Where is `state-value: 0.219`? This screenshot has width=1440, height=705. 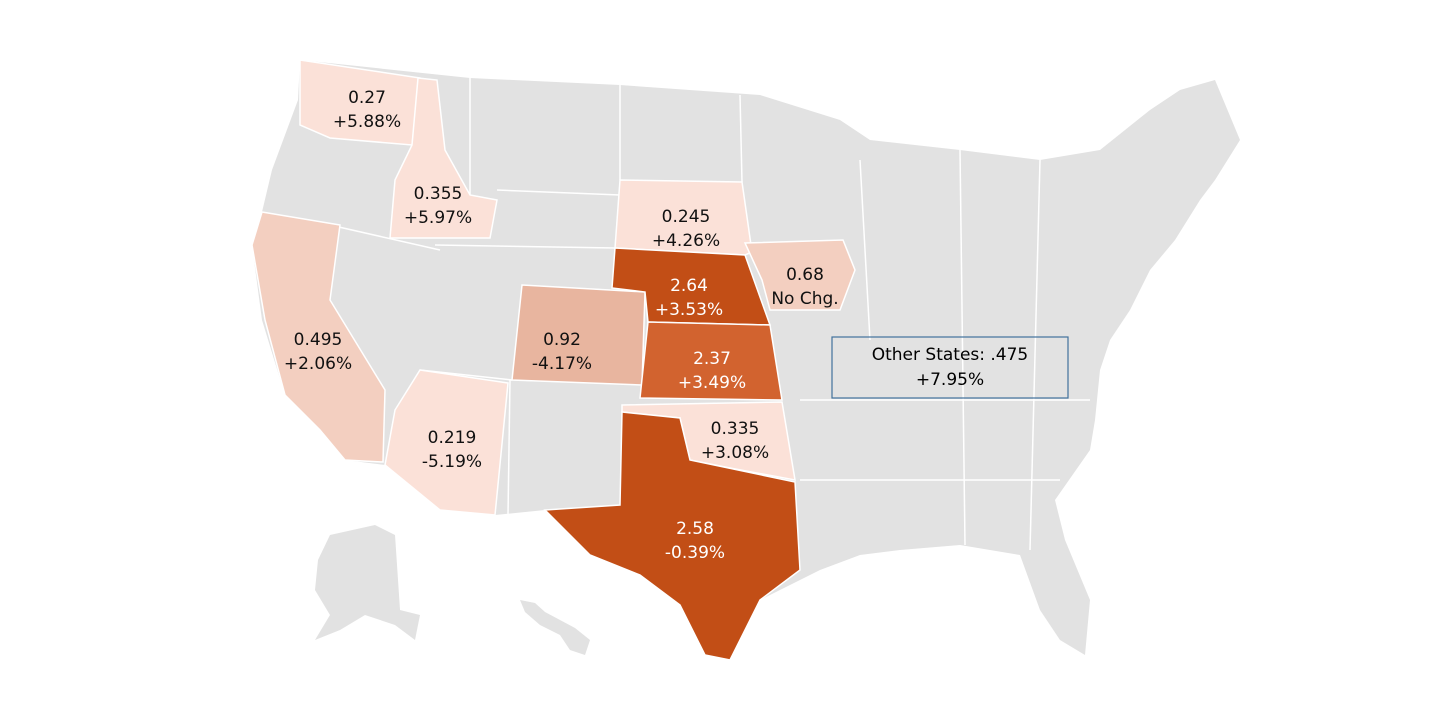
state-value: 0.219 is located at coordinates (452, 438).